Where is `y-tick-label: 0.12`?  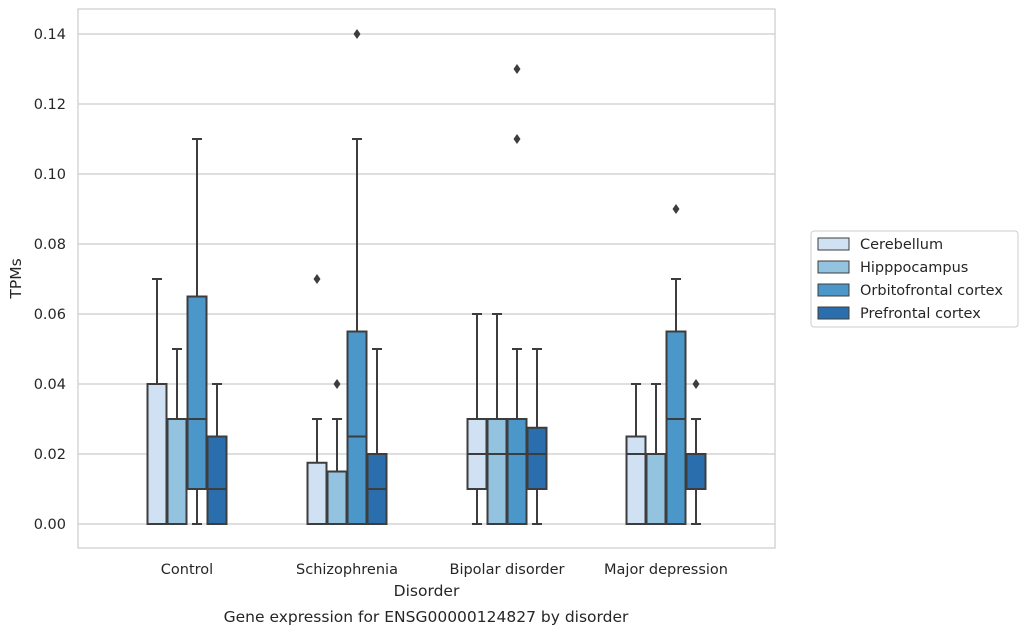
y-tick-label: 0.12 is located at coordinates (50, 105).